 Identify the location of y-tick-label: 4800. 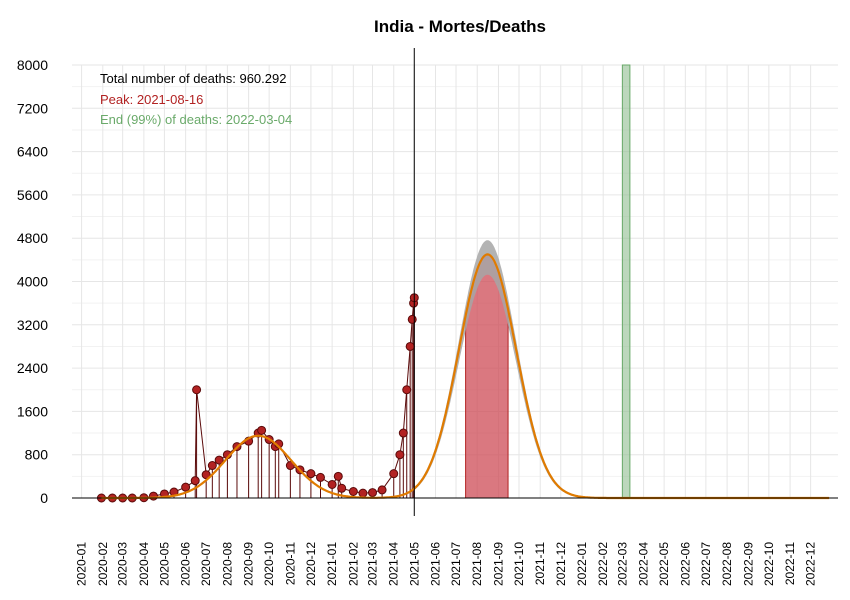
(32, 238).